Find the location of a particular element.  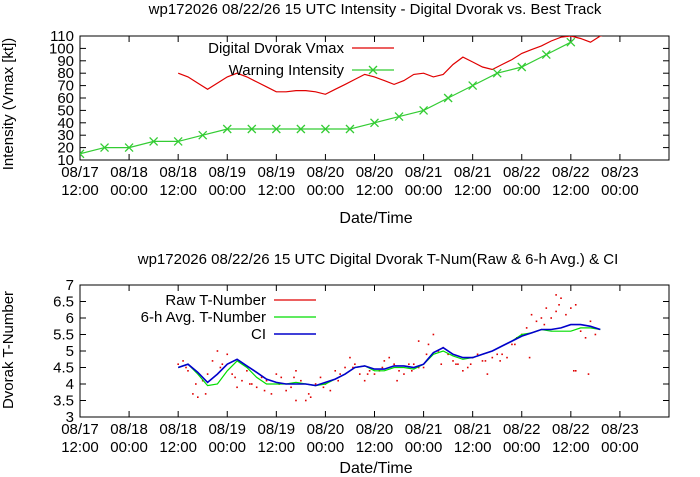

tnum-ytick-label: 6.5 is located at coordinates (63, 302).